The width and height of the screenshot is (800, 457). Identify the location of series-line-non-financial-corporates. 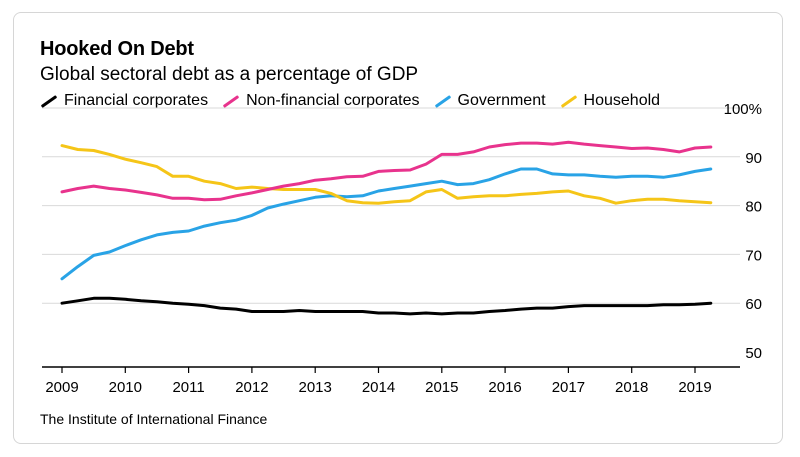
(386, 171).